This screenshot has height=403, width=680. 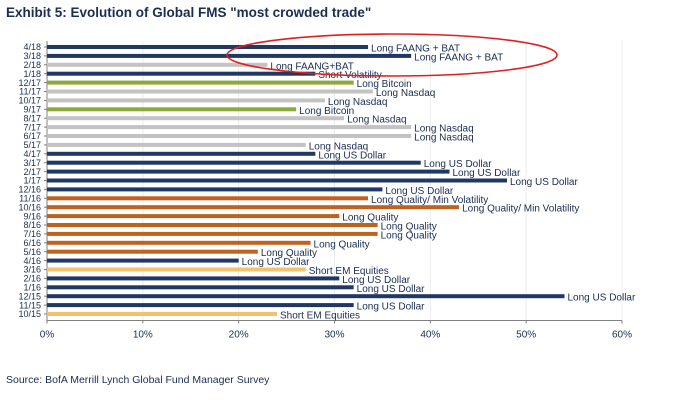 What do you see at coordinates (32, 234) in the screenshot?
I see `y-tick-label: 7/16` at bounding box center [32, 234].